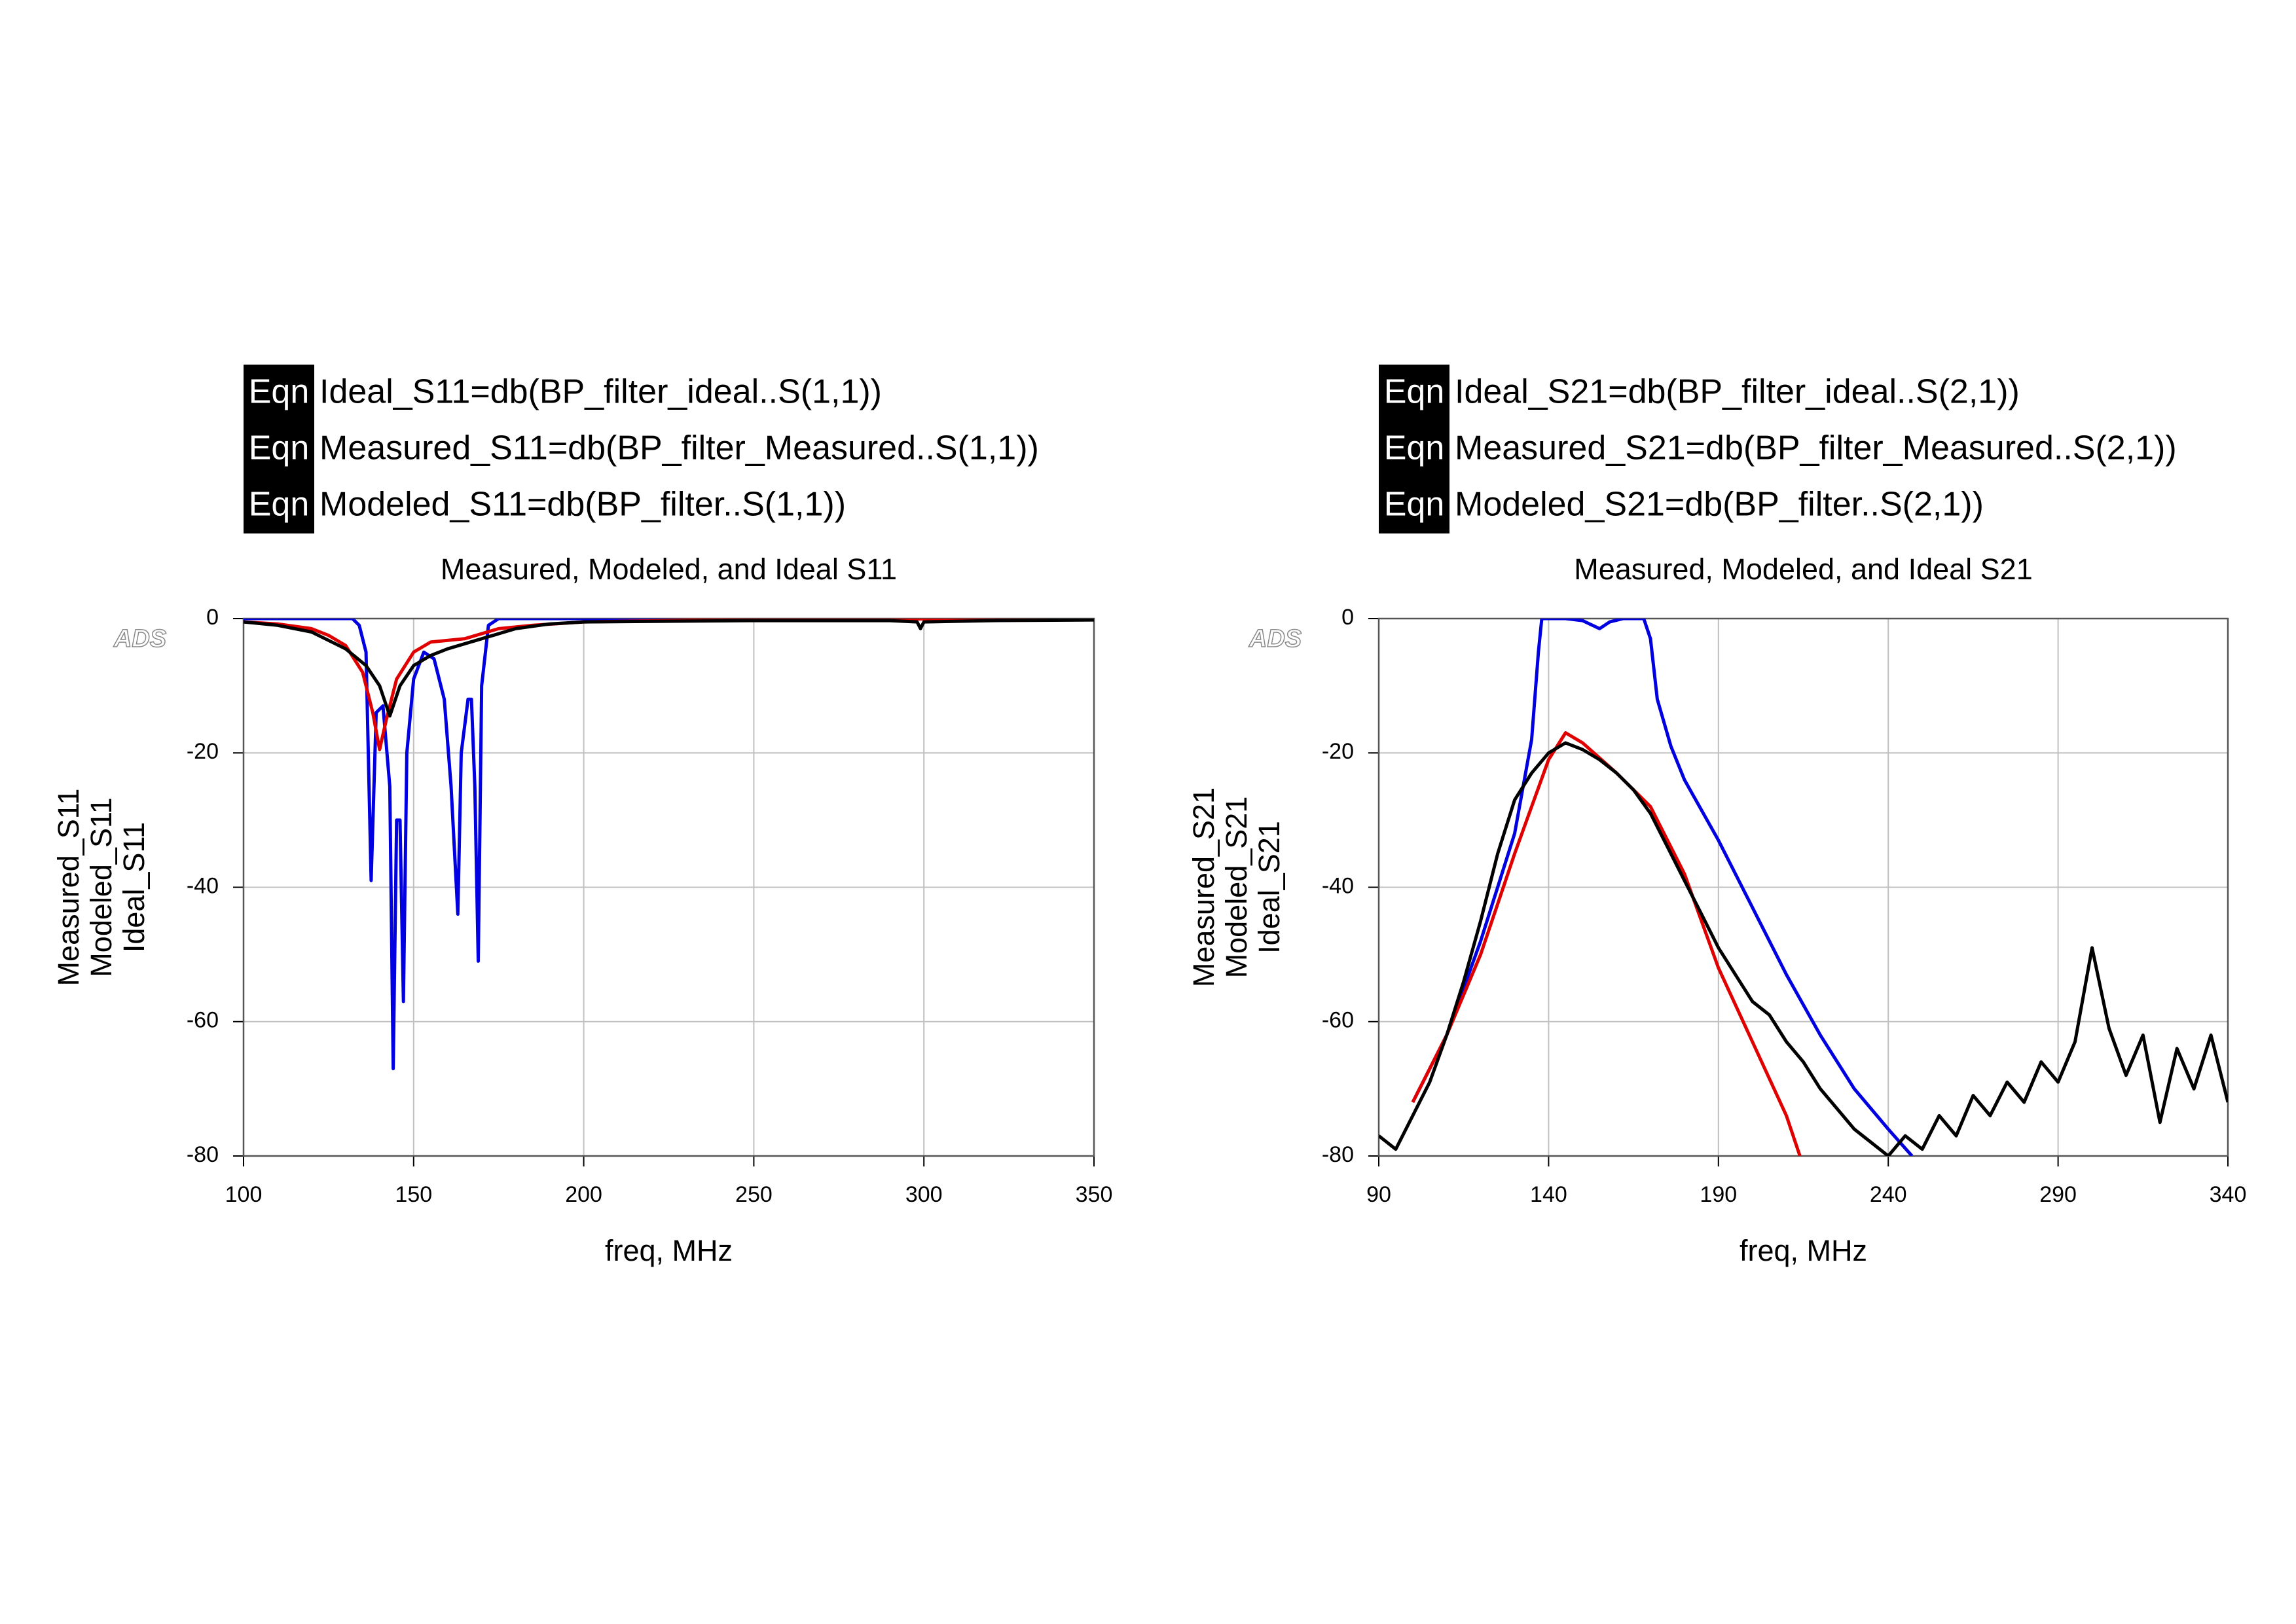 This screenshot has height=1624, width=2296. Describe the element at coordinates (1094, 1194) in the screenshot. I see `x-tick-label: 350` at that location.